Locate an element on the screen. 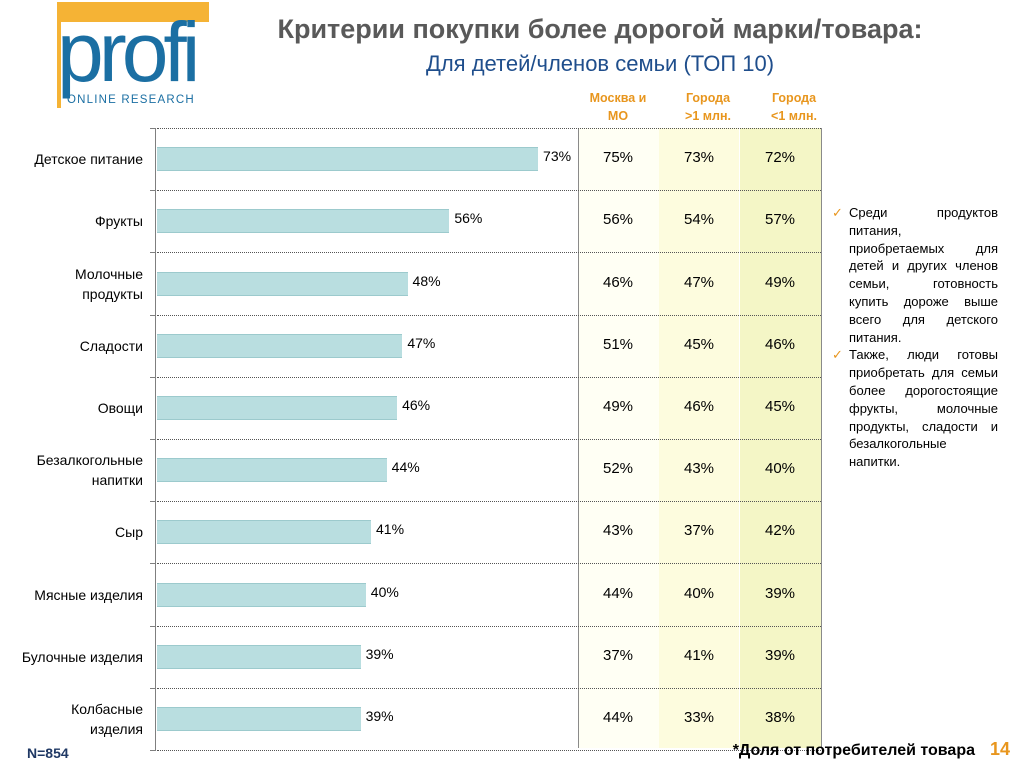  table-cell: 33% is located at coordinates (699, 717).